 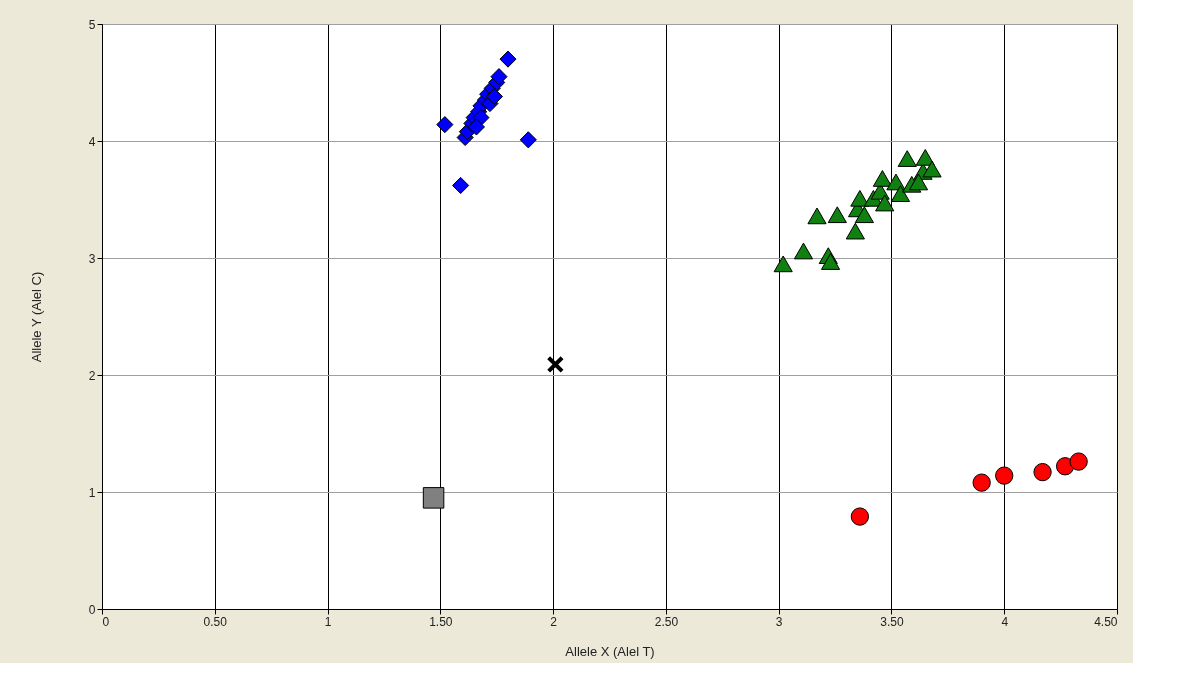 I want to click on x-tick-label: 2.50, so click(x=666, y=621).